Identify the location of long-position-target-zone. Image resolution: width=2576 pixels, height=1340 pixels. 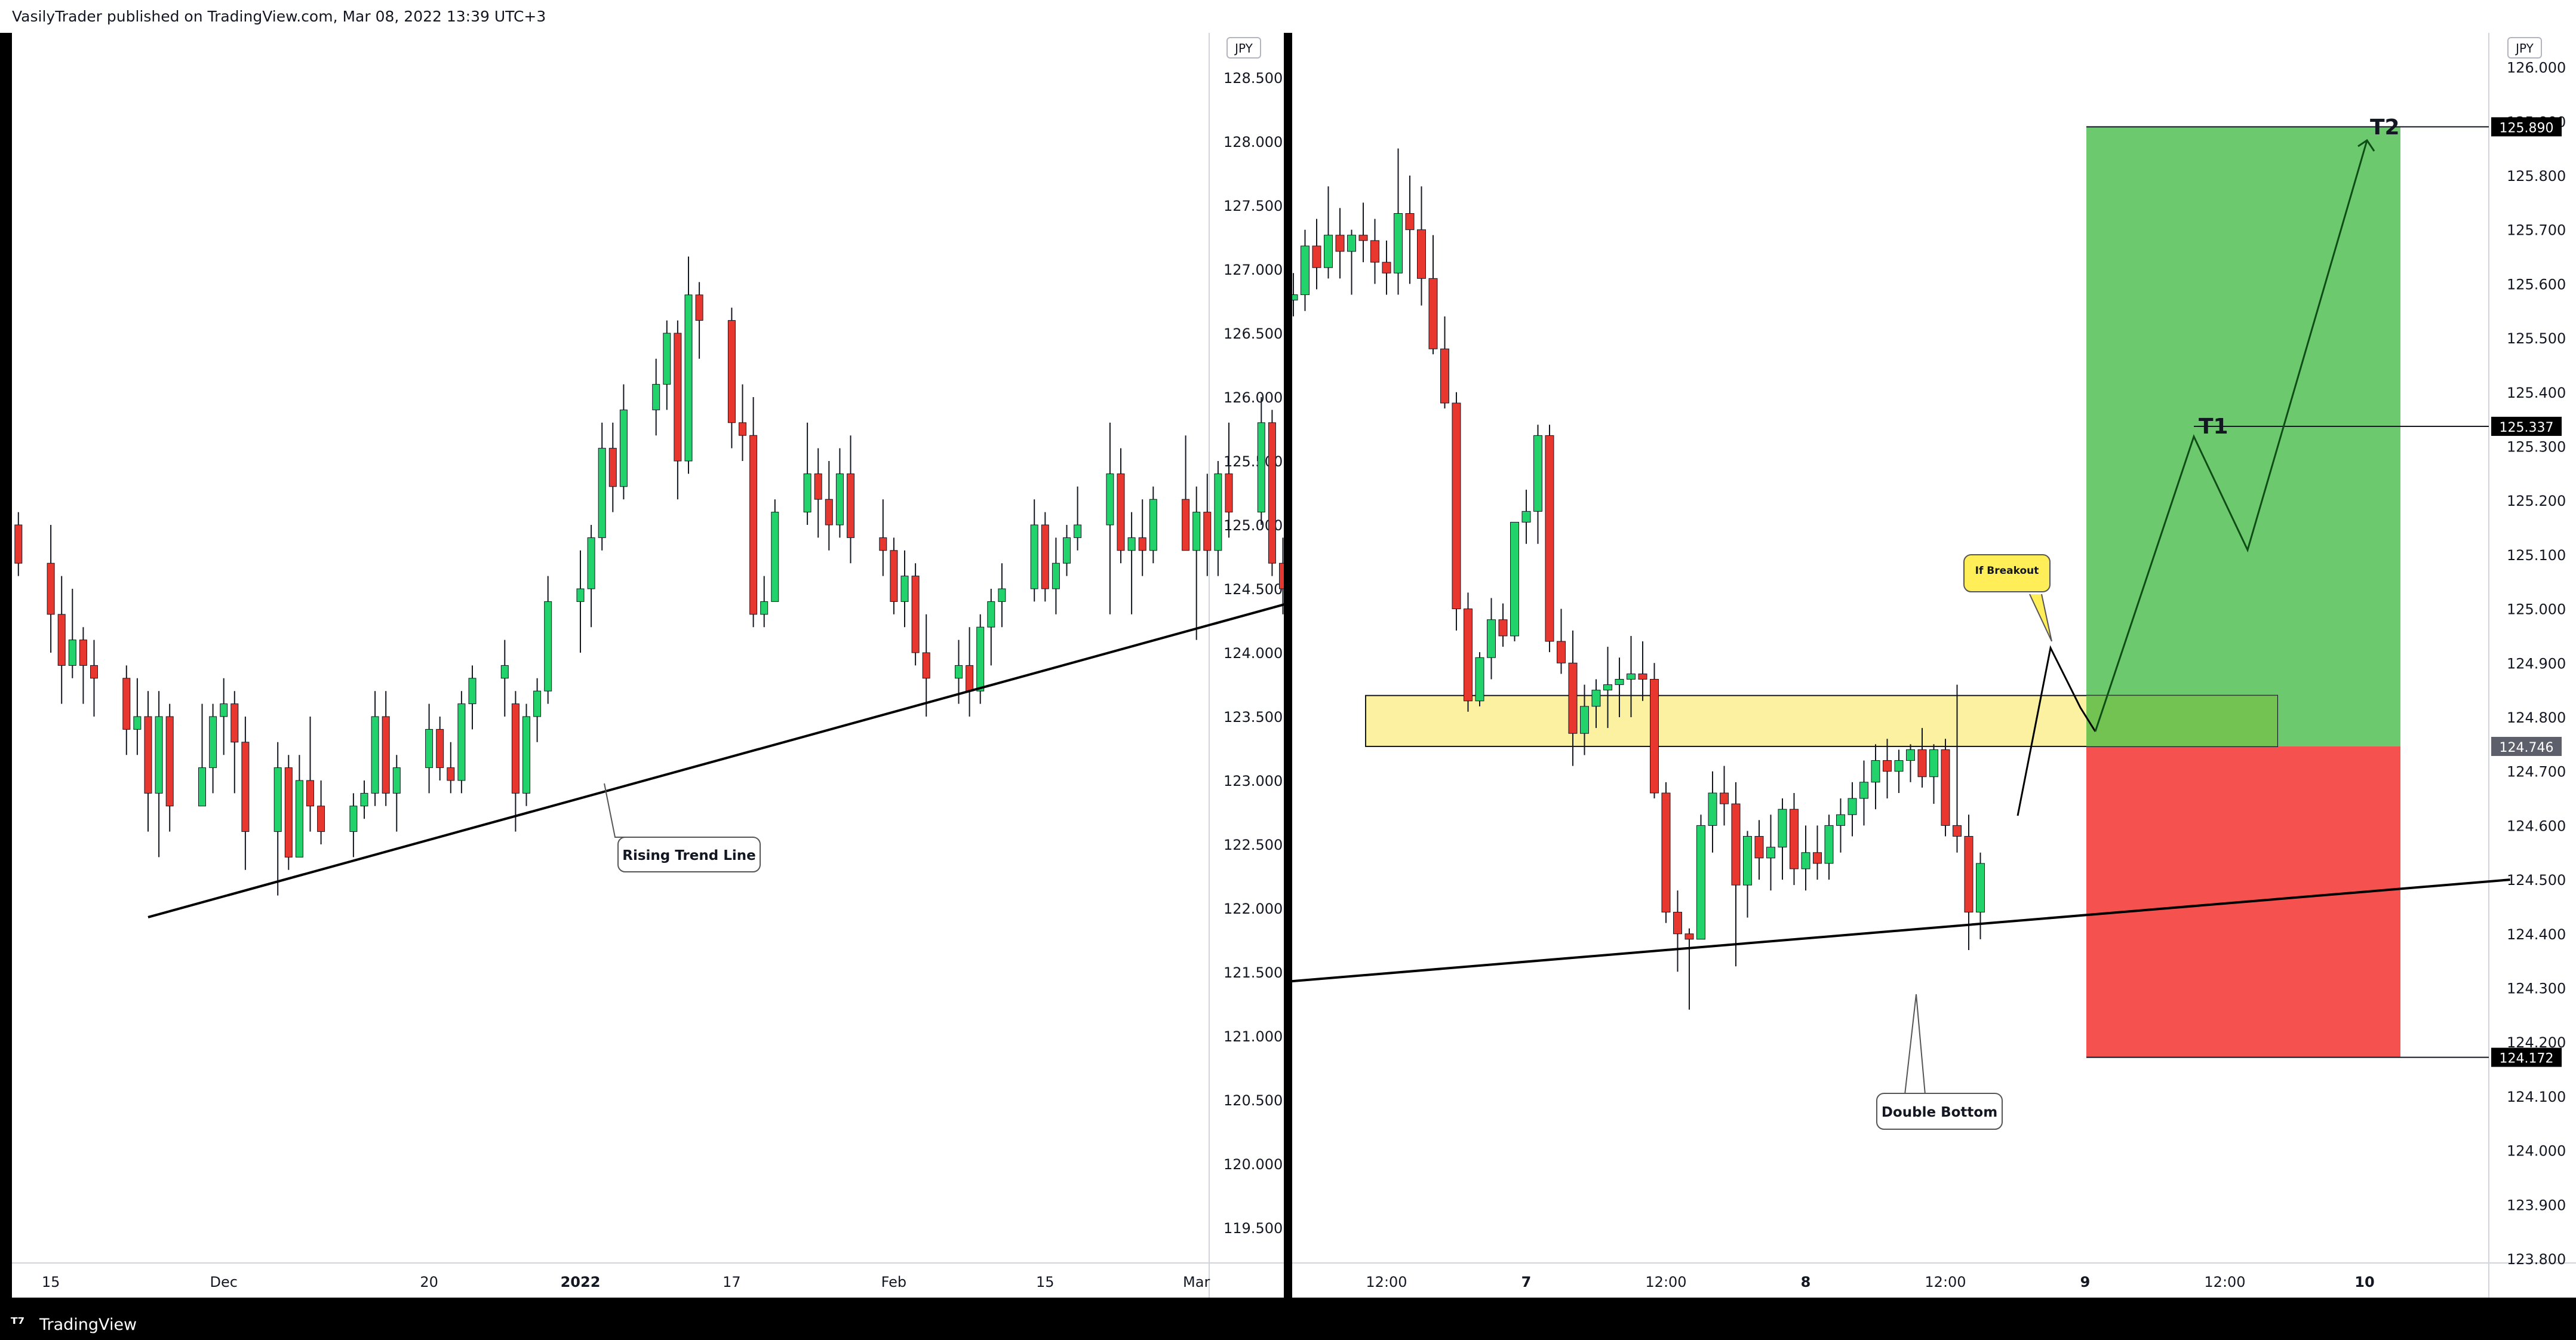
(2243, 436).